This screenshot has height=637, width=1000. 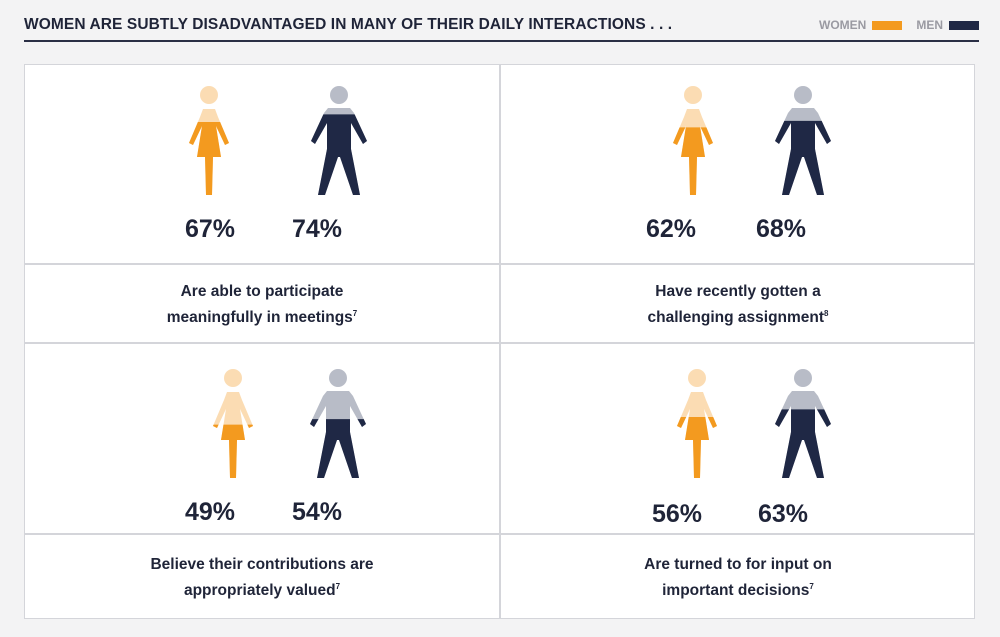 What do you see at coordinates (736, 317) in the screenshot?
I see `caption-line2: challenging assignment` at bounding box center [736, 317].